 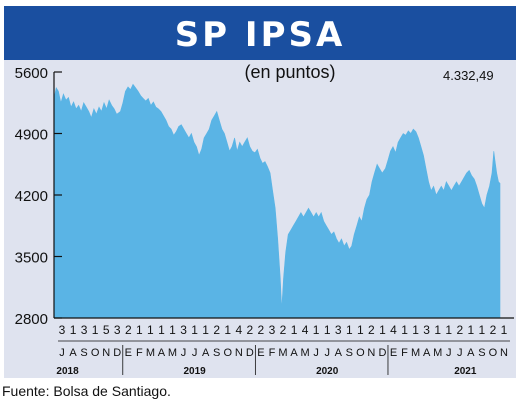 I want to click on x-year-label: 2021, so click(x=465, y=371).